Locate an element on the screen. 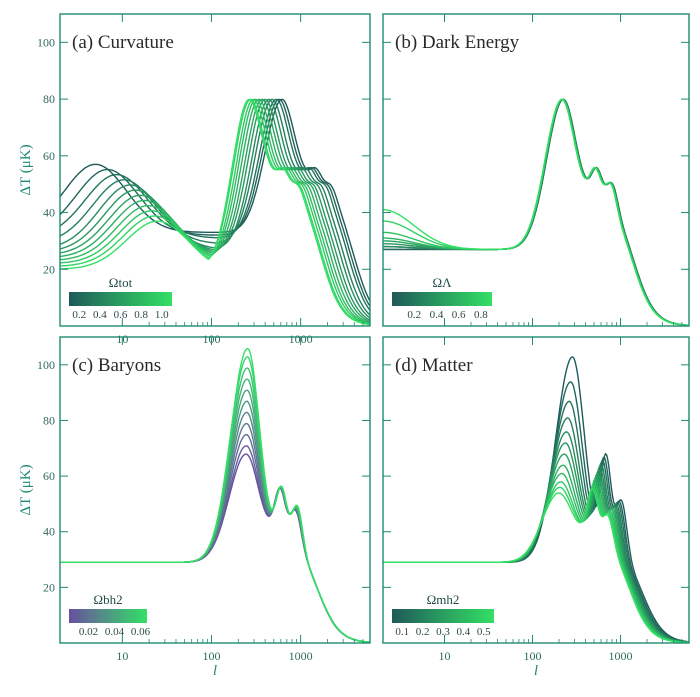 Image resolution: width=700 pixels, height=697 pixels. panel-title-matter: (d) Matter is located at coordinates (434, 365).